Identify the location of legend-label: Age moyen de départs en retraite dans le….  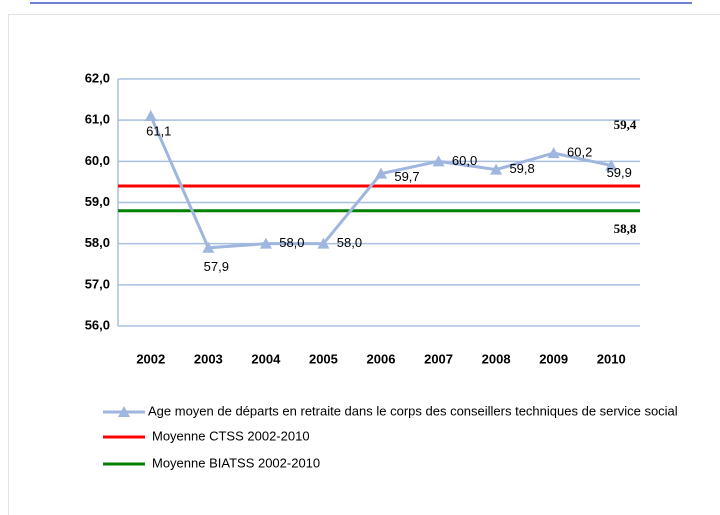
(413, 410).